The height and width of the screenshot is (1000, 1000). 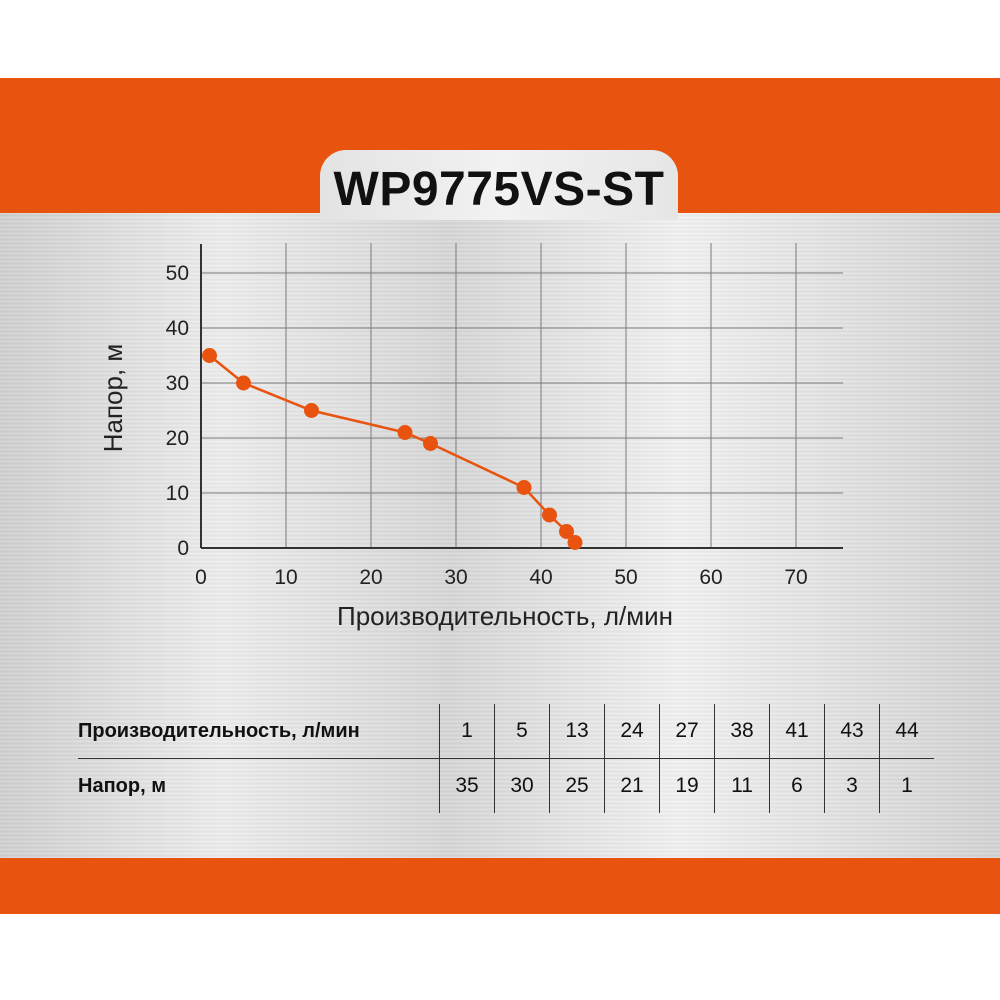 What do you see at coordinates (177, 383) in the screenshot?
I see `y-tick-label: 30` at bounding box center [177, 383].